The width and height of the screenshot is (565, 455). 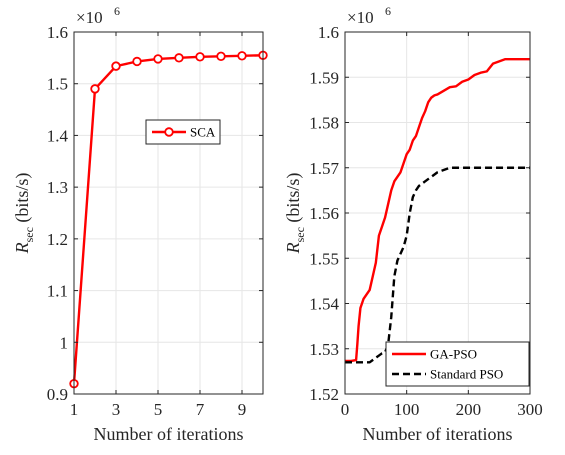 What do you see at coordinates (453, 354) in the screenshot?
I see `legend-label: GA-PSO` at bounding box center [453, 354].